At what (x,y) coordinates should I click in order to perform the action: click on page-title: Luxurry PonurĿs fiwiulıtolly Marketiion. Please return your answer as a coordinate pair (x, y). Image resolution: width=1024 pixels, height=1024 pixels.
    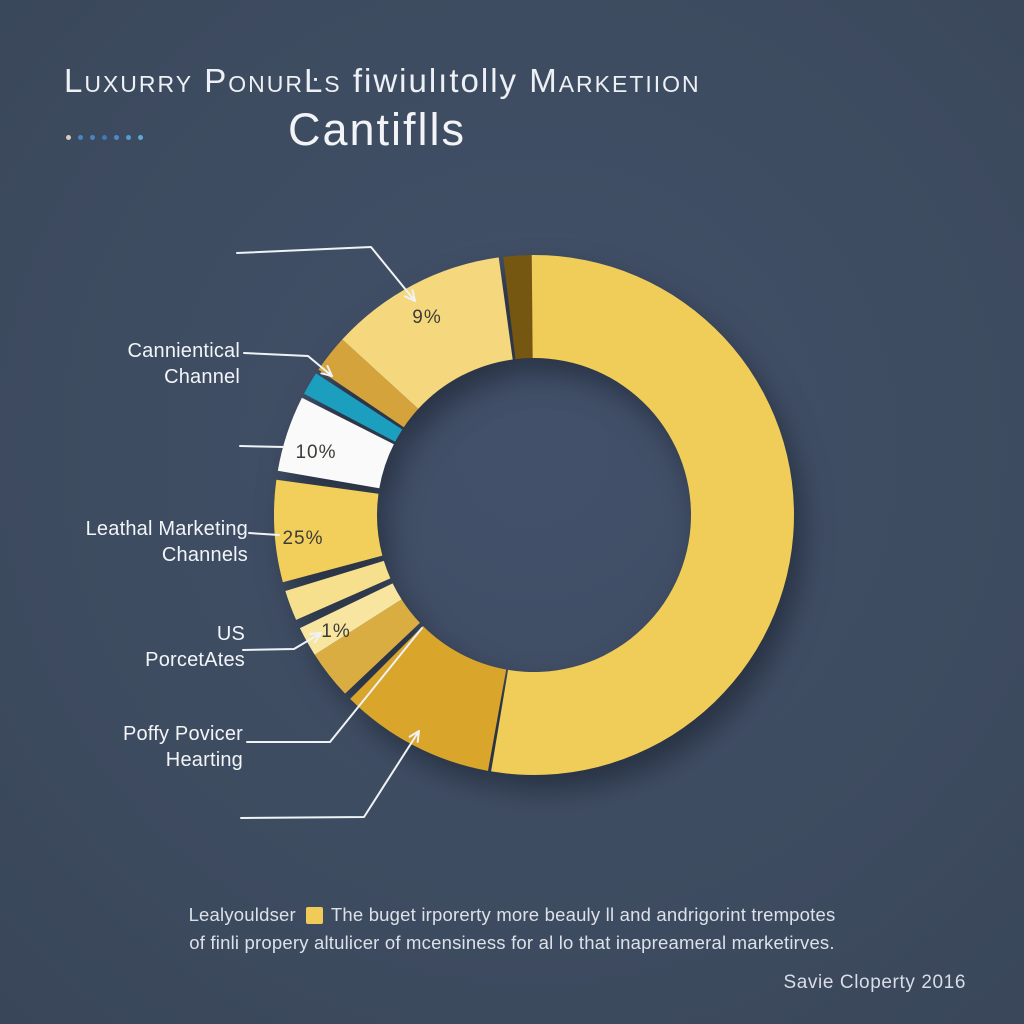
    Looking at the image, I should click on (524, 81).